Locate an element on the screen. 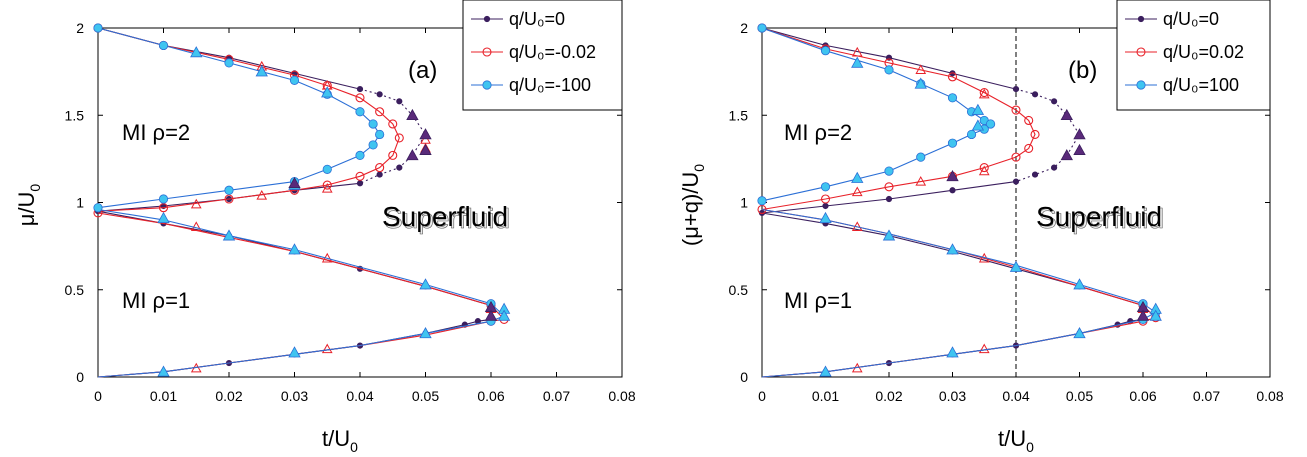 This screenshot has width=1307, height=457. x-tick-label: 0.02 is located at coordinates (228, 396).